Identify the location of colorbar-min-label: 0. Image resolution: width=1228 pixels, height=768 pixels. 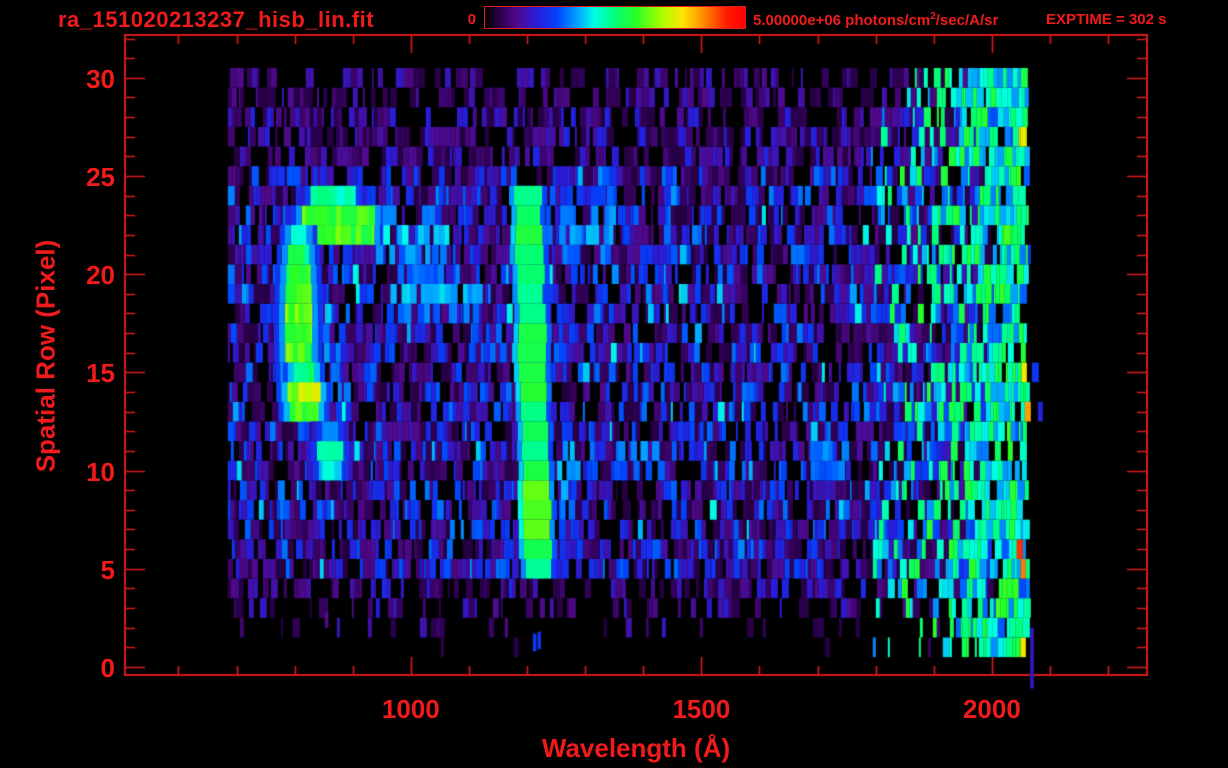
(471, 19).